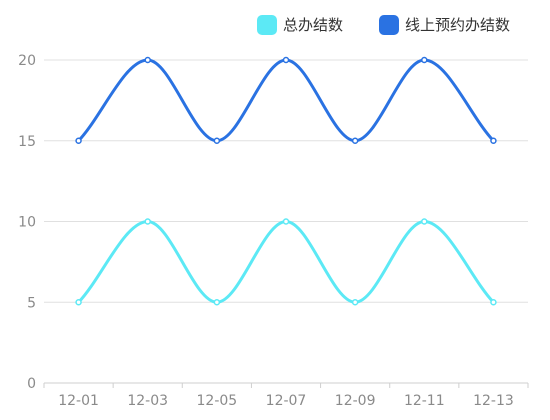 The image size is (550, 420). I want to click on legend-label-total: 总办结数, so click(312, 25).